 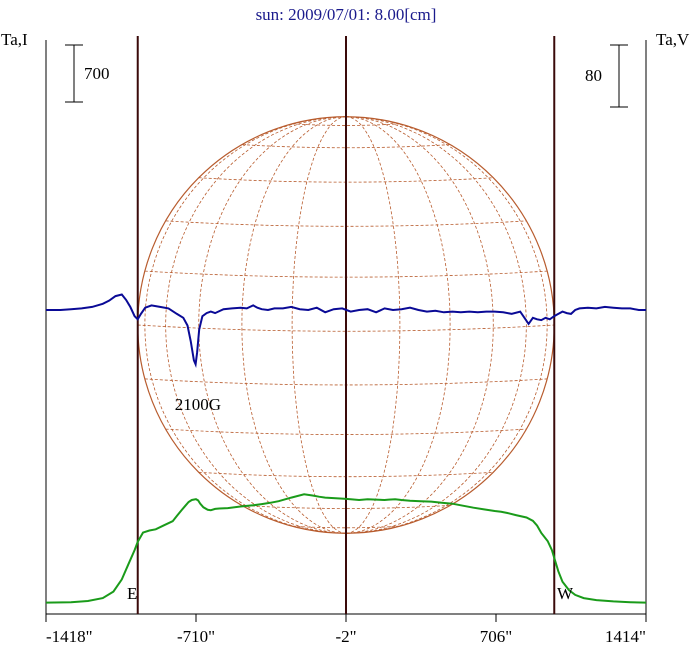 I want to click on x-tick-label: 706", so click(x=496, y=636).